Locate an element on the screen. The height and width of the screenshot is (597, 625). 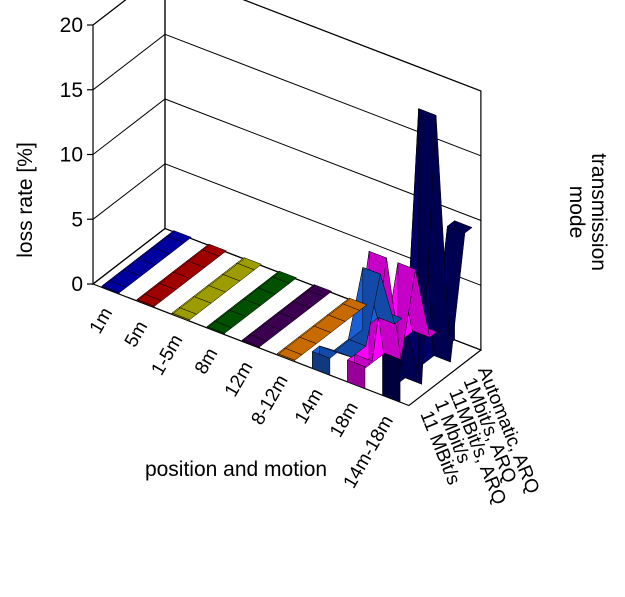
x-tick-label: 8-12m is located at coordinates (270, 400).